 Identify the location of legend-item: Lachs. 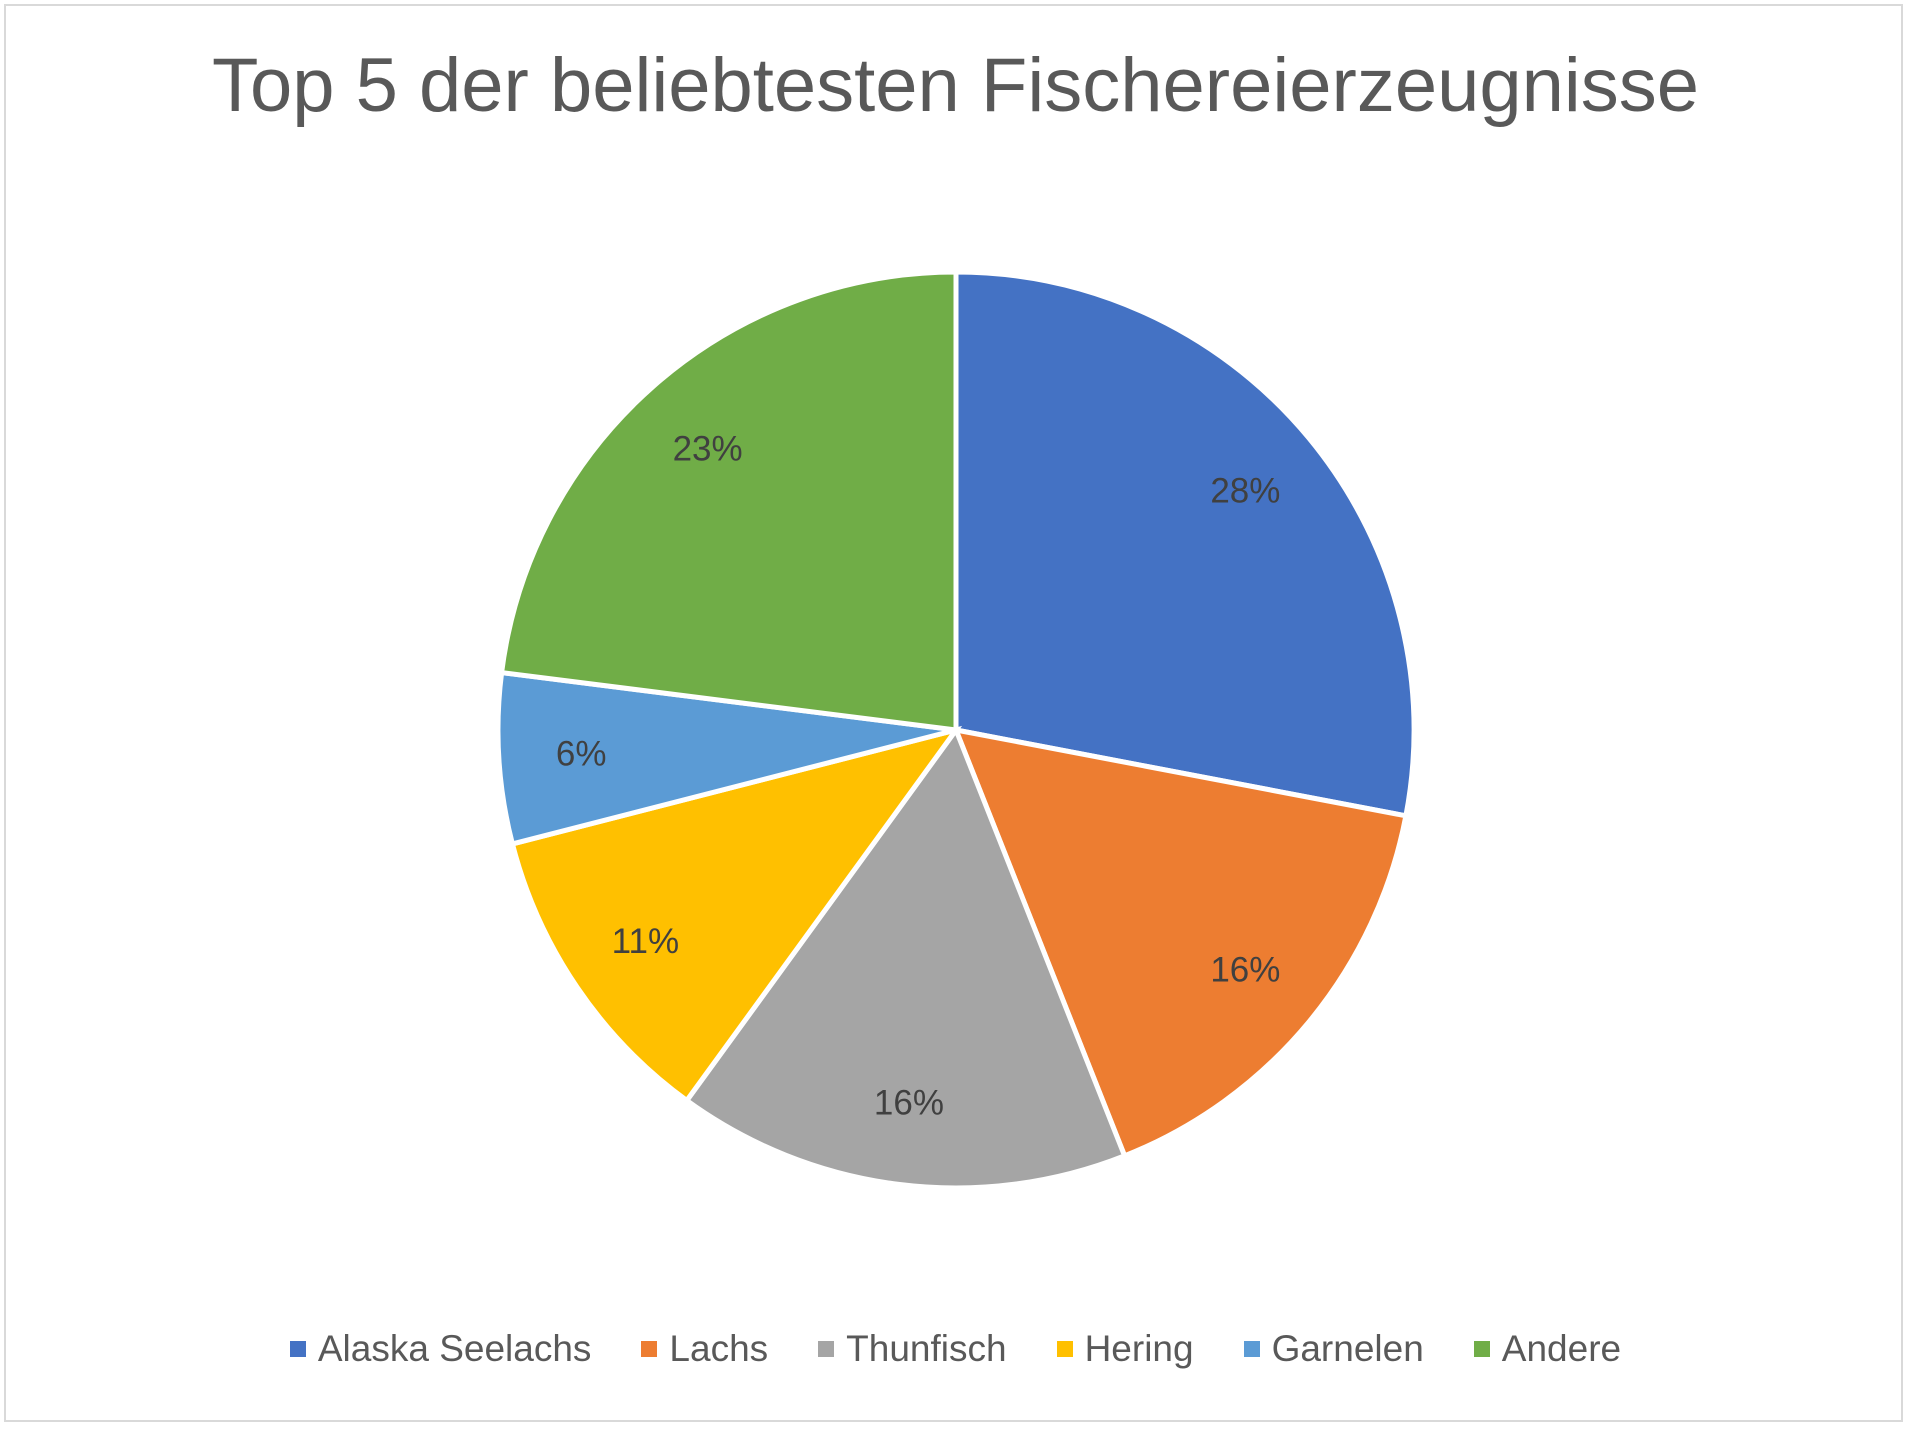
(704, 1349).